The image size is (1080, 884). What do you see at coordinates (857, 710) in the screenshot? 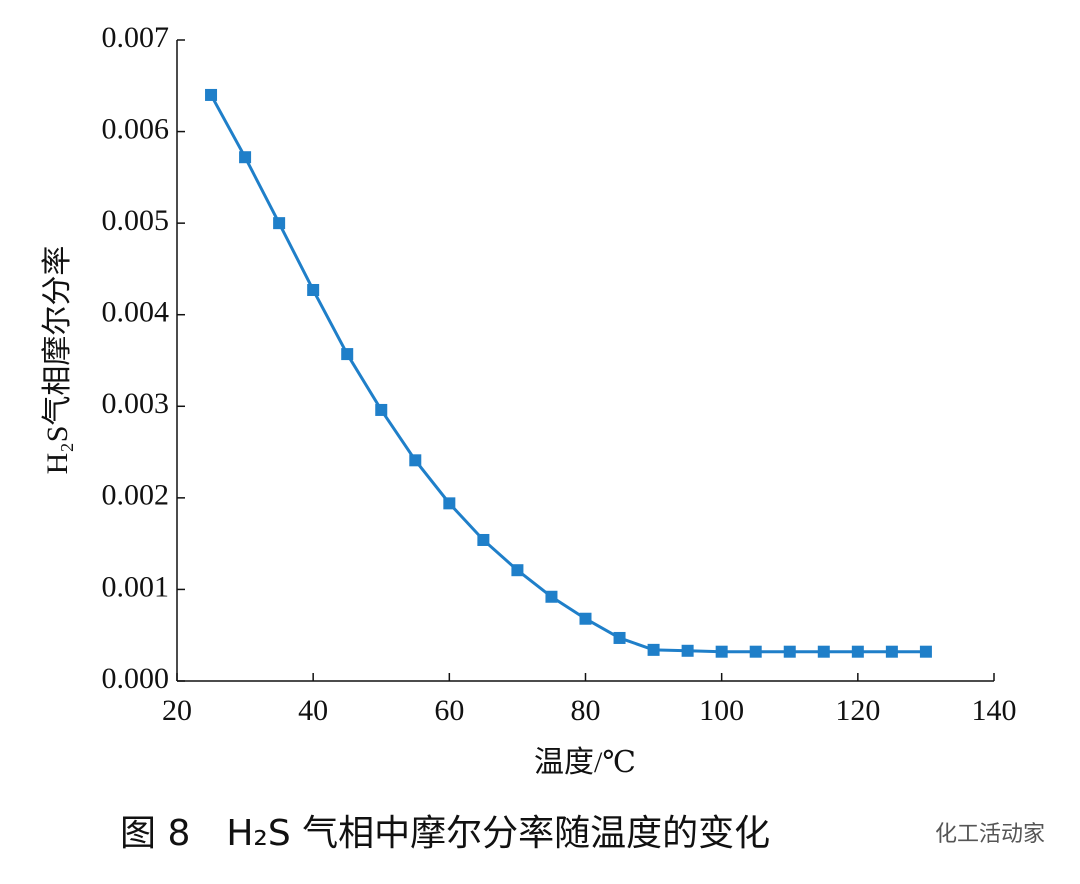
I see `x-tick-label: 120` at bounding box center [857, 710].